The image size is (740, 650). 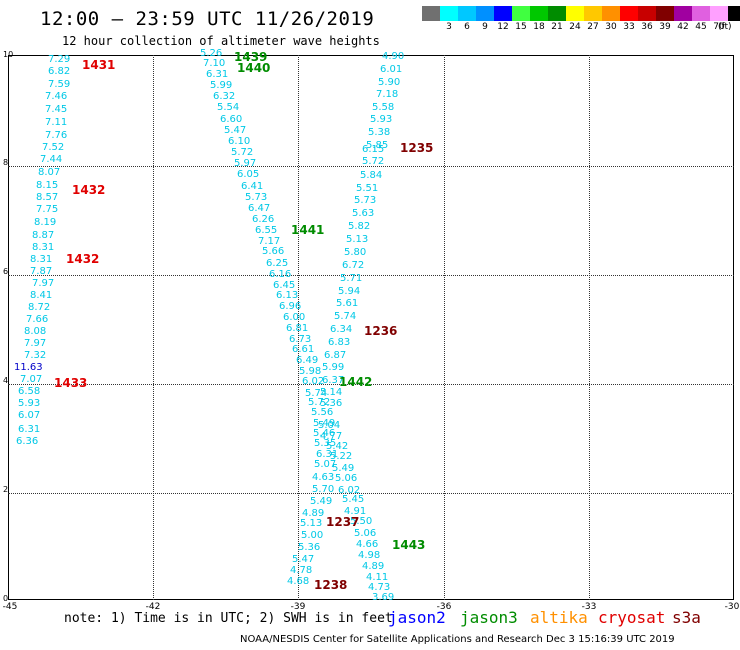 I want to click on y-tick-label: 8, so click(x=6, y=162).